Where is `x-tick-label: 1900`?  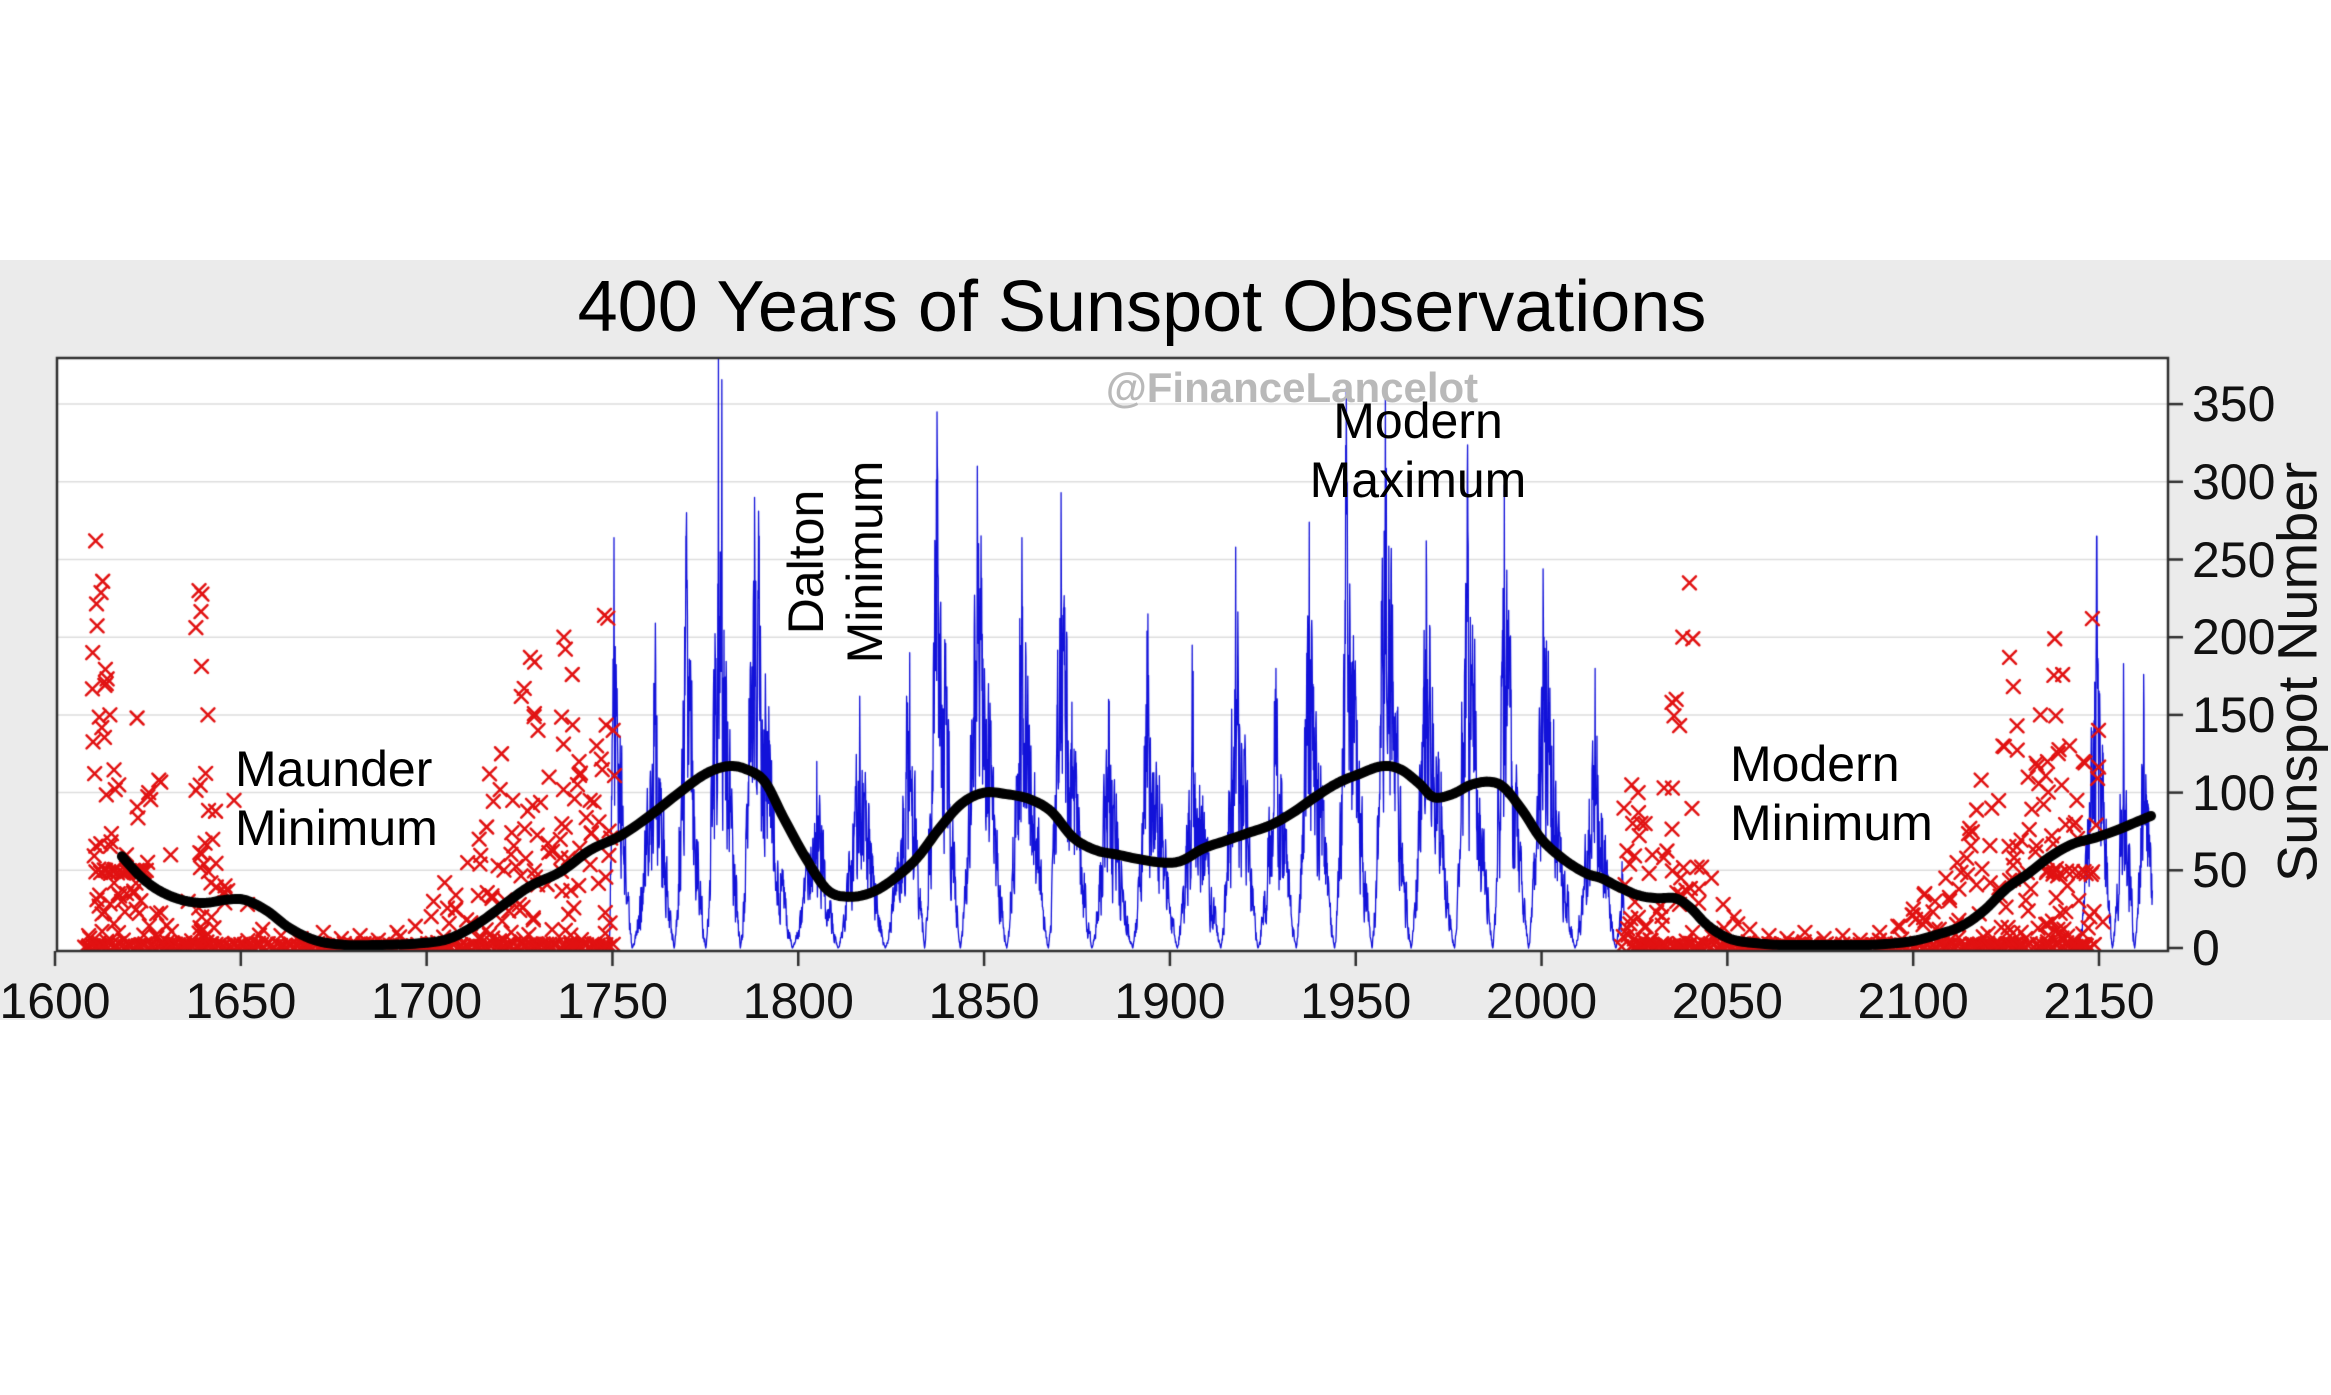 x-tick-label: 1900 is located at coordinates (1170, 1001).